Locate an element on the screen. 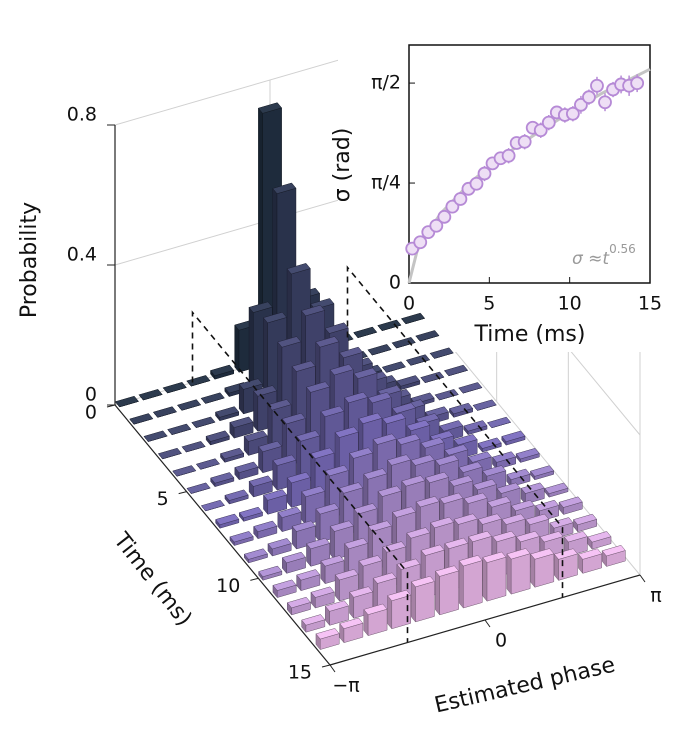  y-tick-label: π/4 is located at coordinates (386, 183).